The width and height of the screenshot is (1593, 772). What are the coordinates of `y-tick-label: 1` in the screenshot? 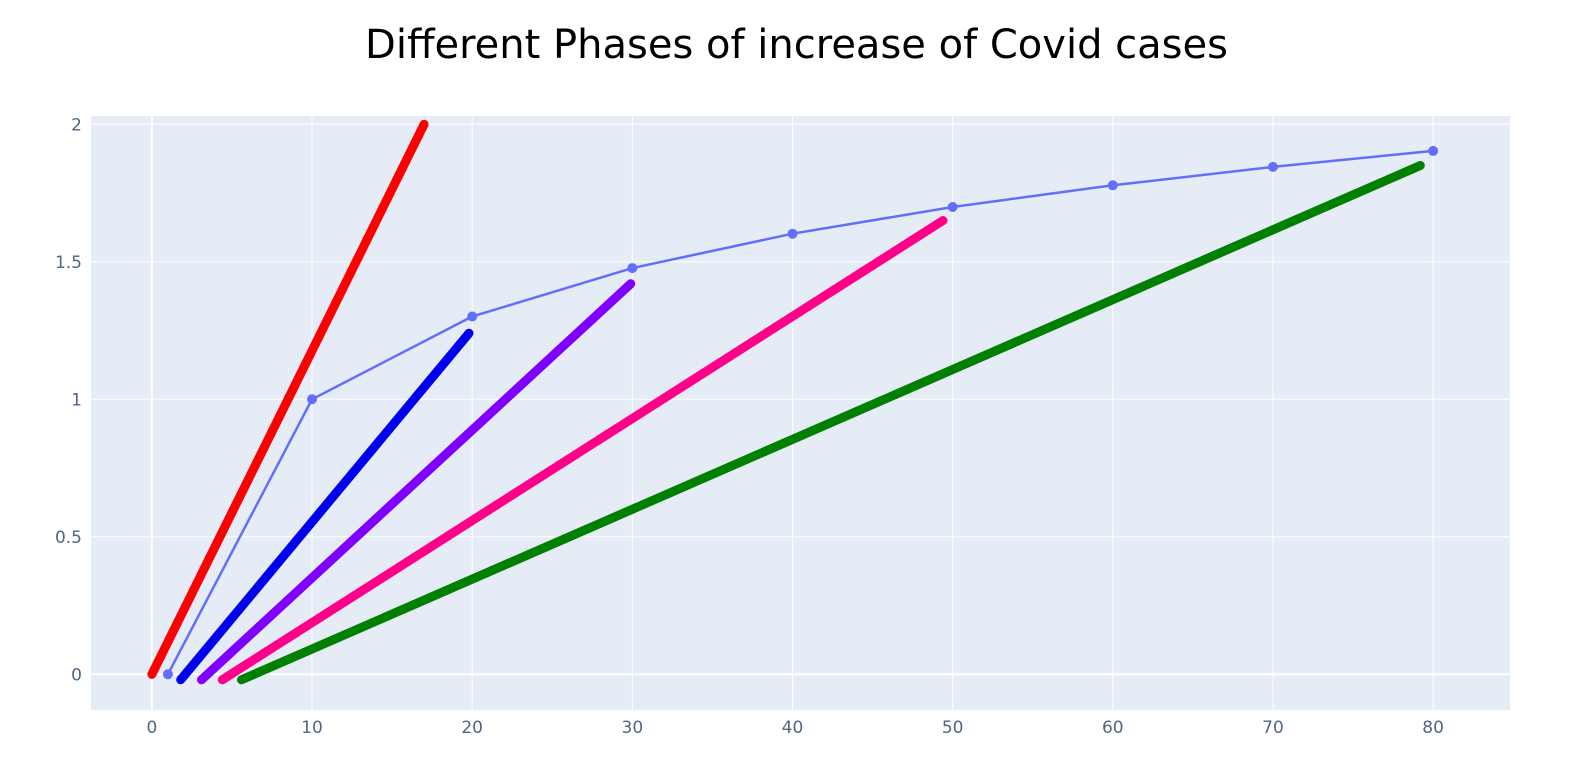 It's located at (76, 400).